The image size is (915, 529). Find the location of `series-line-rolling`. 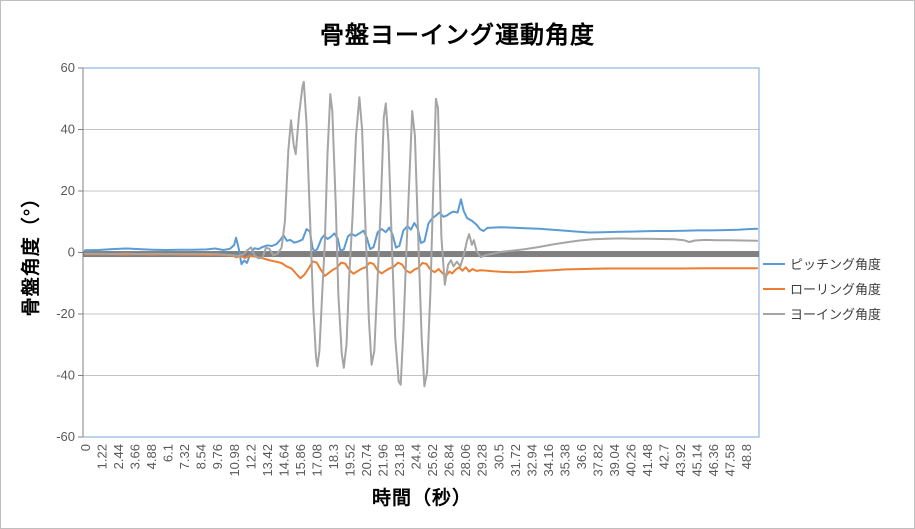

series-line-rolling is located at coordinates (421, 266).